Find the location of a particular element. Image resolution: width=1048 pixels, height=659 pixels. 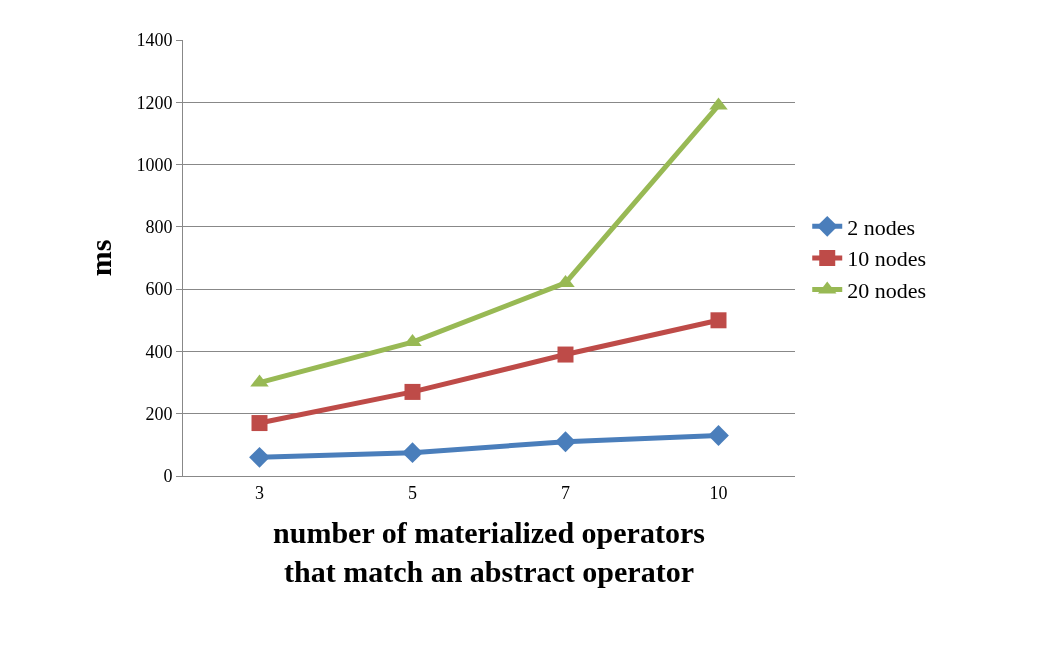

y-tick-label: 1400 is located at coordinates (154, 40).